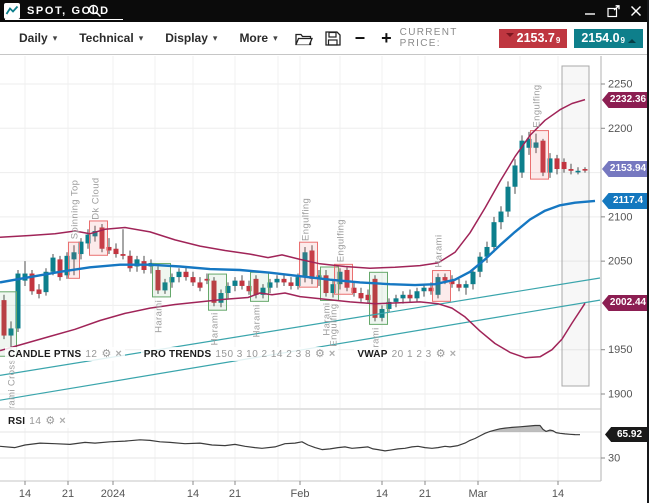 The height and width of the screenshot is (503, 649). What do you see at coordinates (35, 421) in the screenshot?
I see `indicator-params: 14` at bounding box center [35, 421].